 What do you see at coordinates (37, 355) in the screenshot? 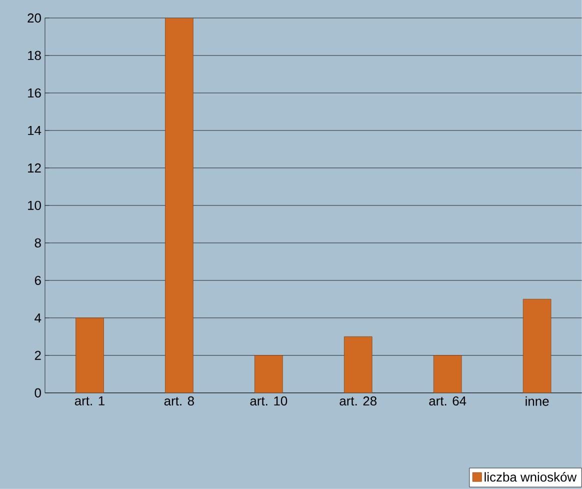
I see `y-tick-label: 2` at bounding box center [37, 355].